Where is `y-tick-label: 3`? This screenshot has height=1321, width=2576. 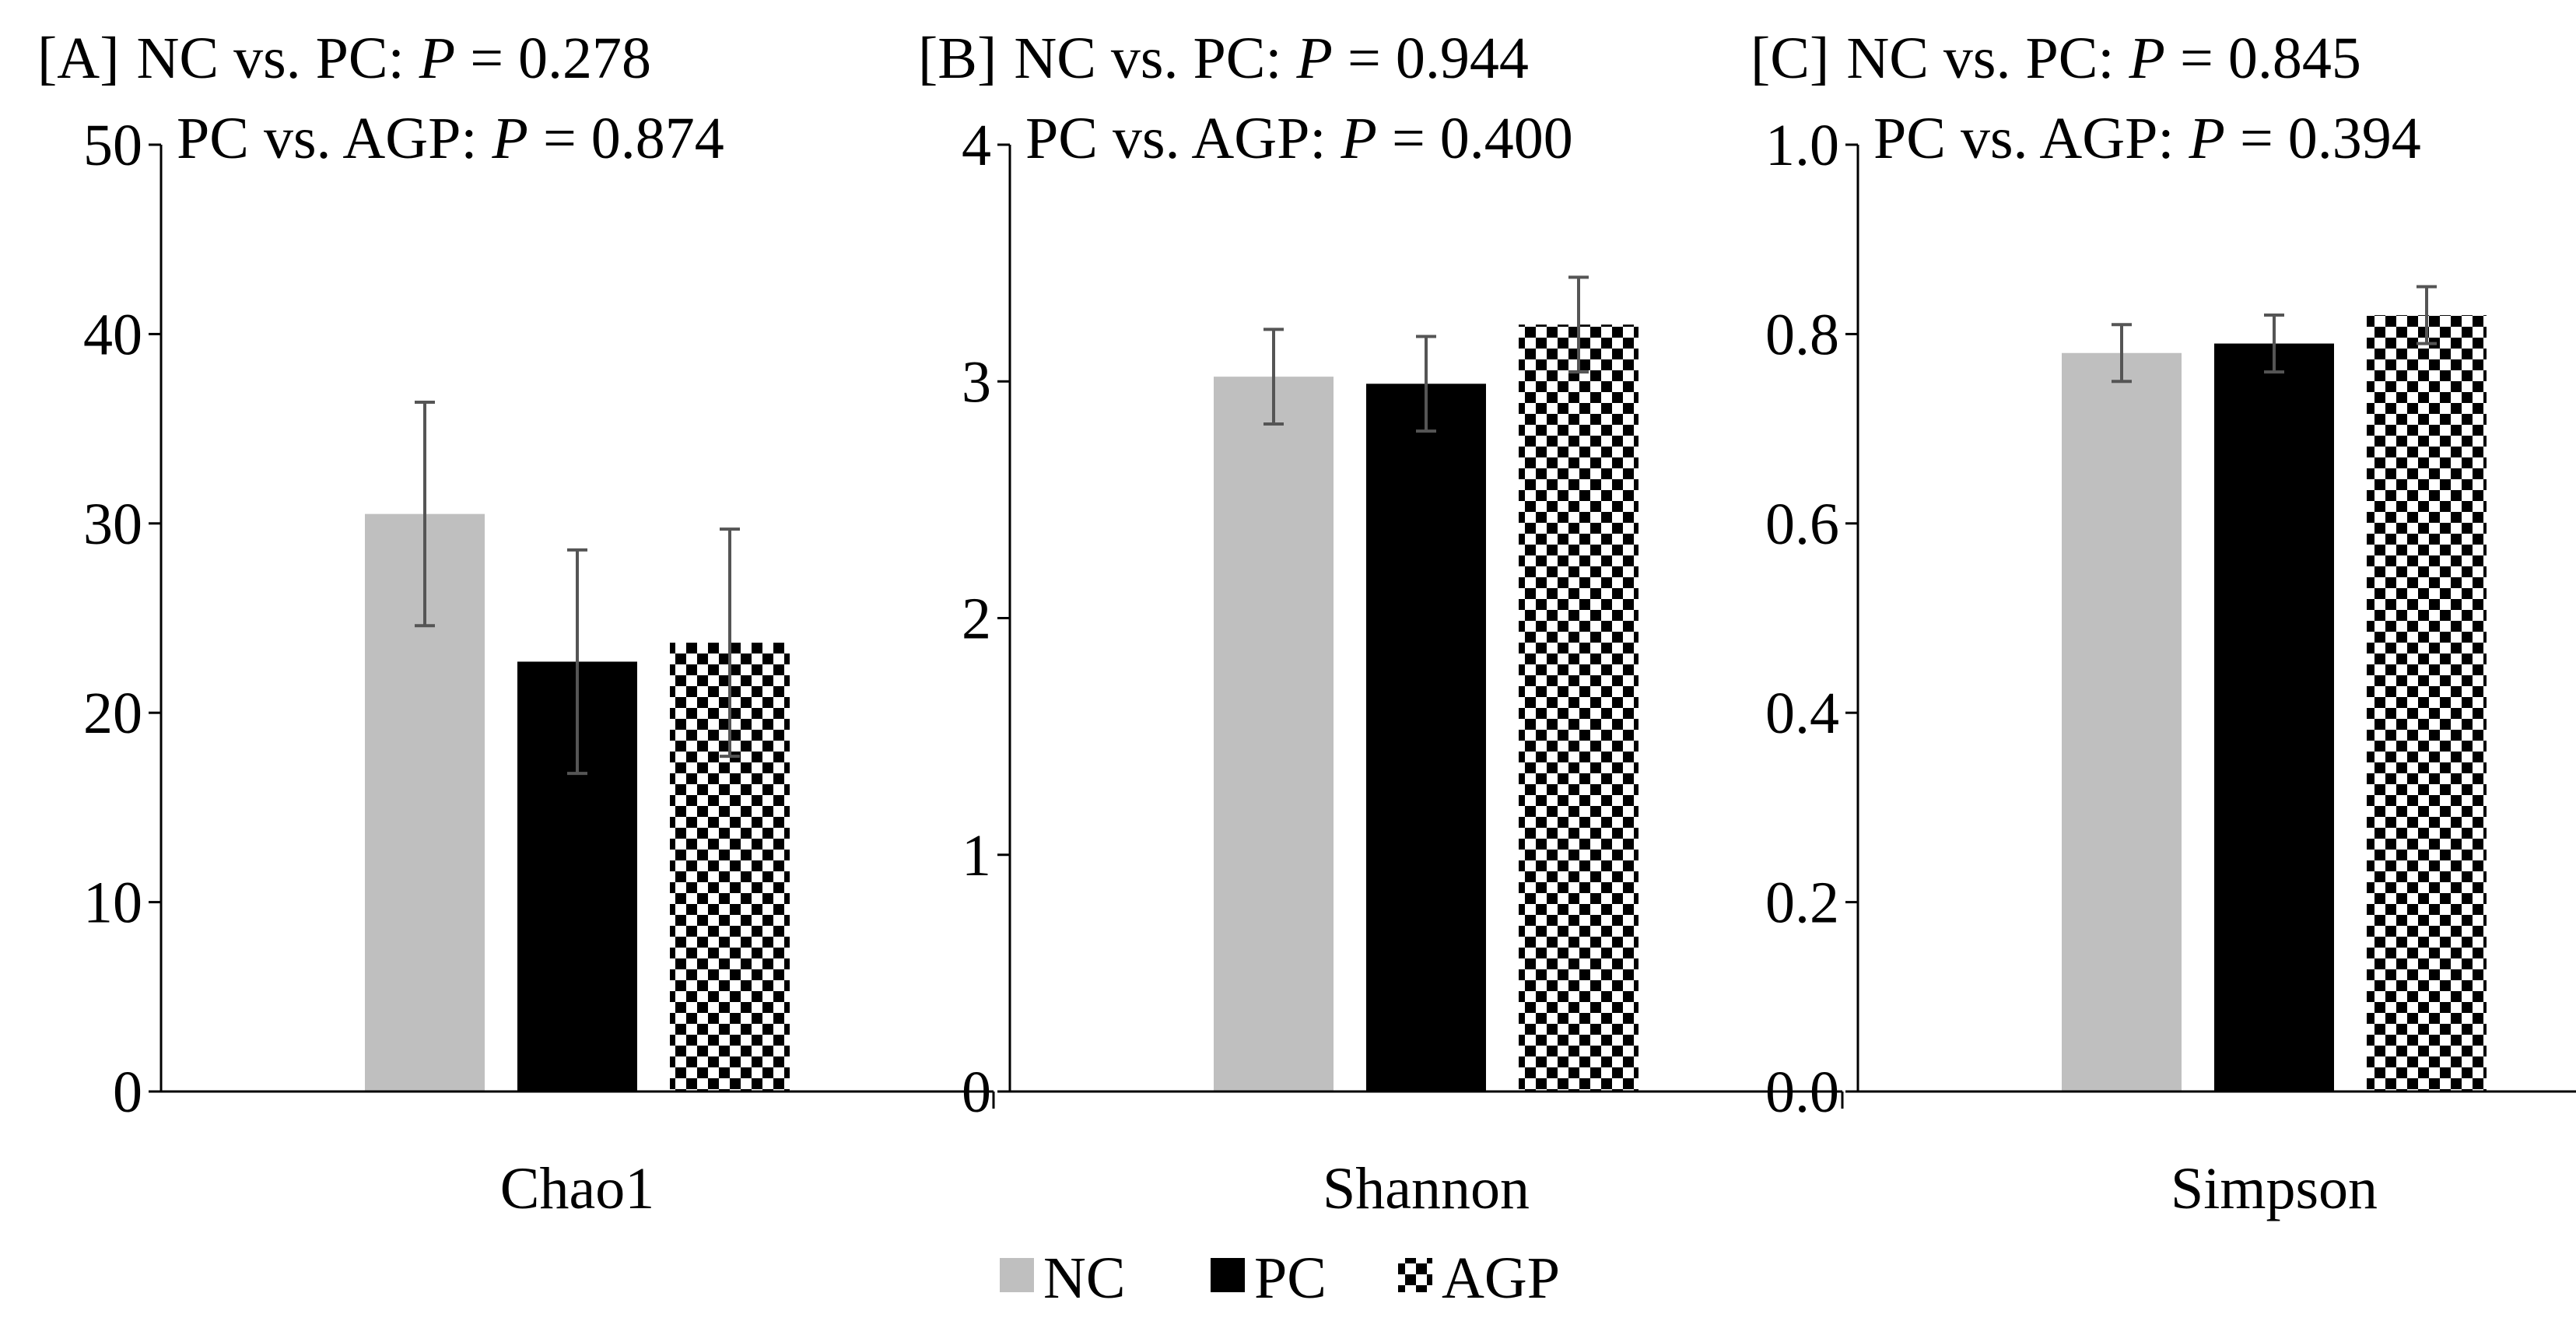 y-tick-label: 3 is located at coordinates (977, 382).